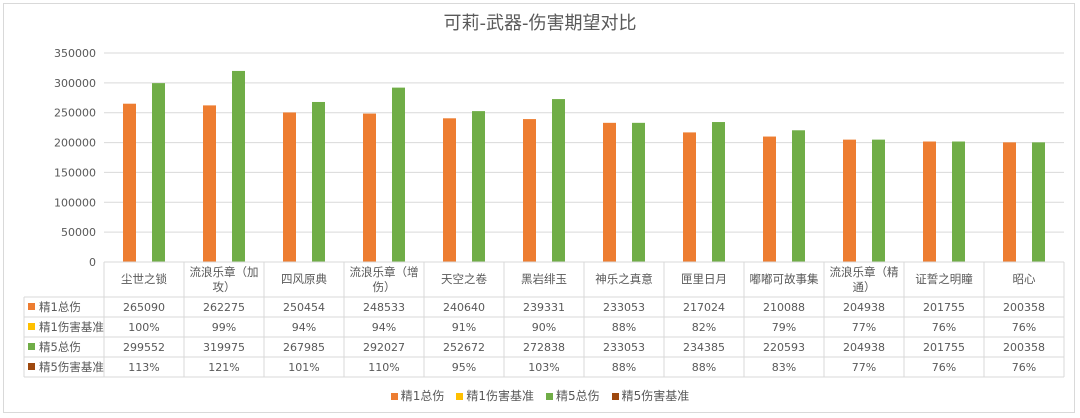 The width and height of the screenshot is (1080, 418). I want to click on category-label: 流浪乐章（增, so click(384, 272).